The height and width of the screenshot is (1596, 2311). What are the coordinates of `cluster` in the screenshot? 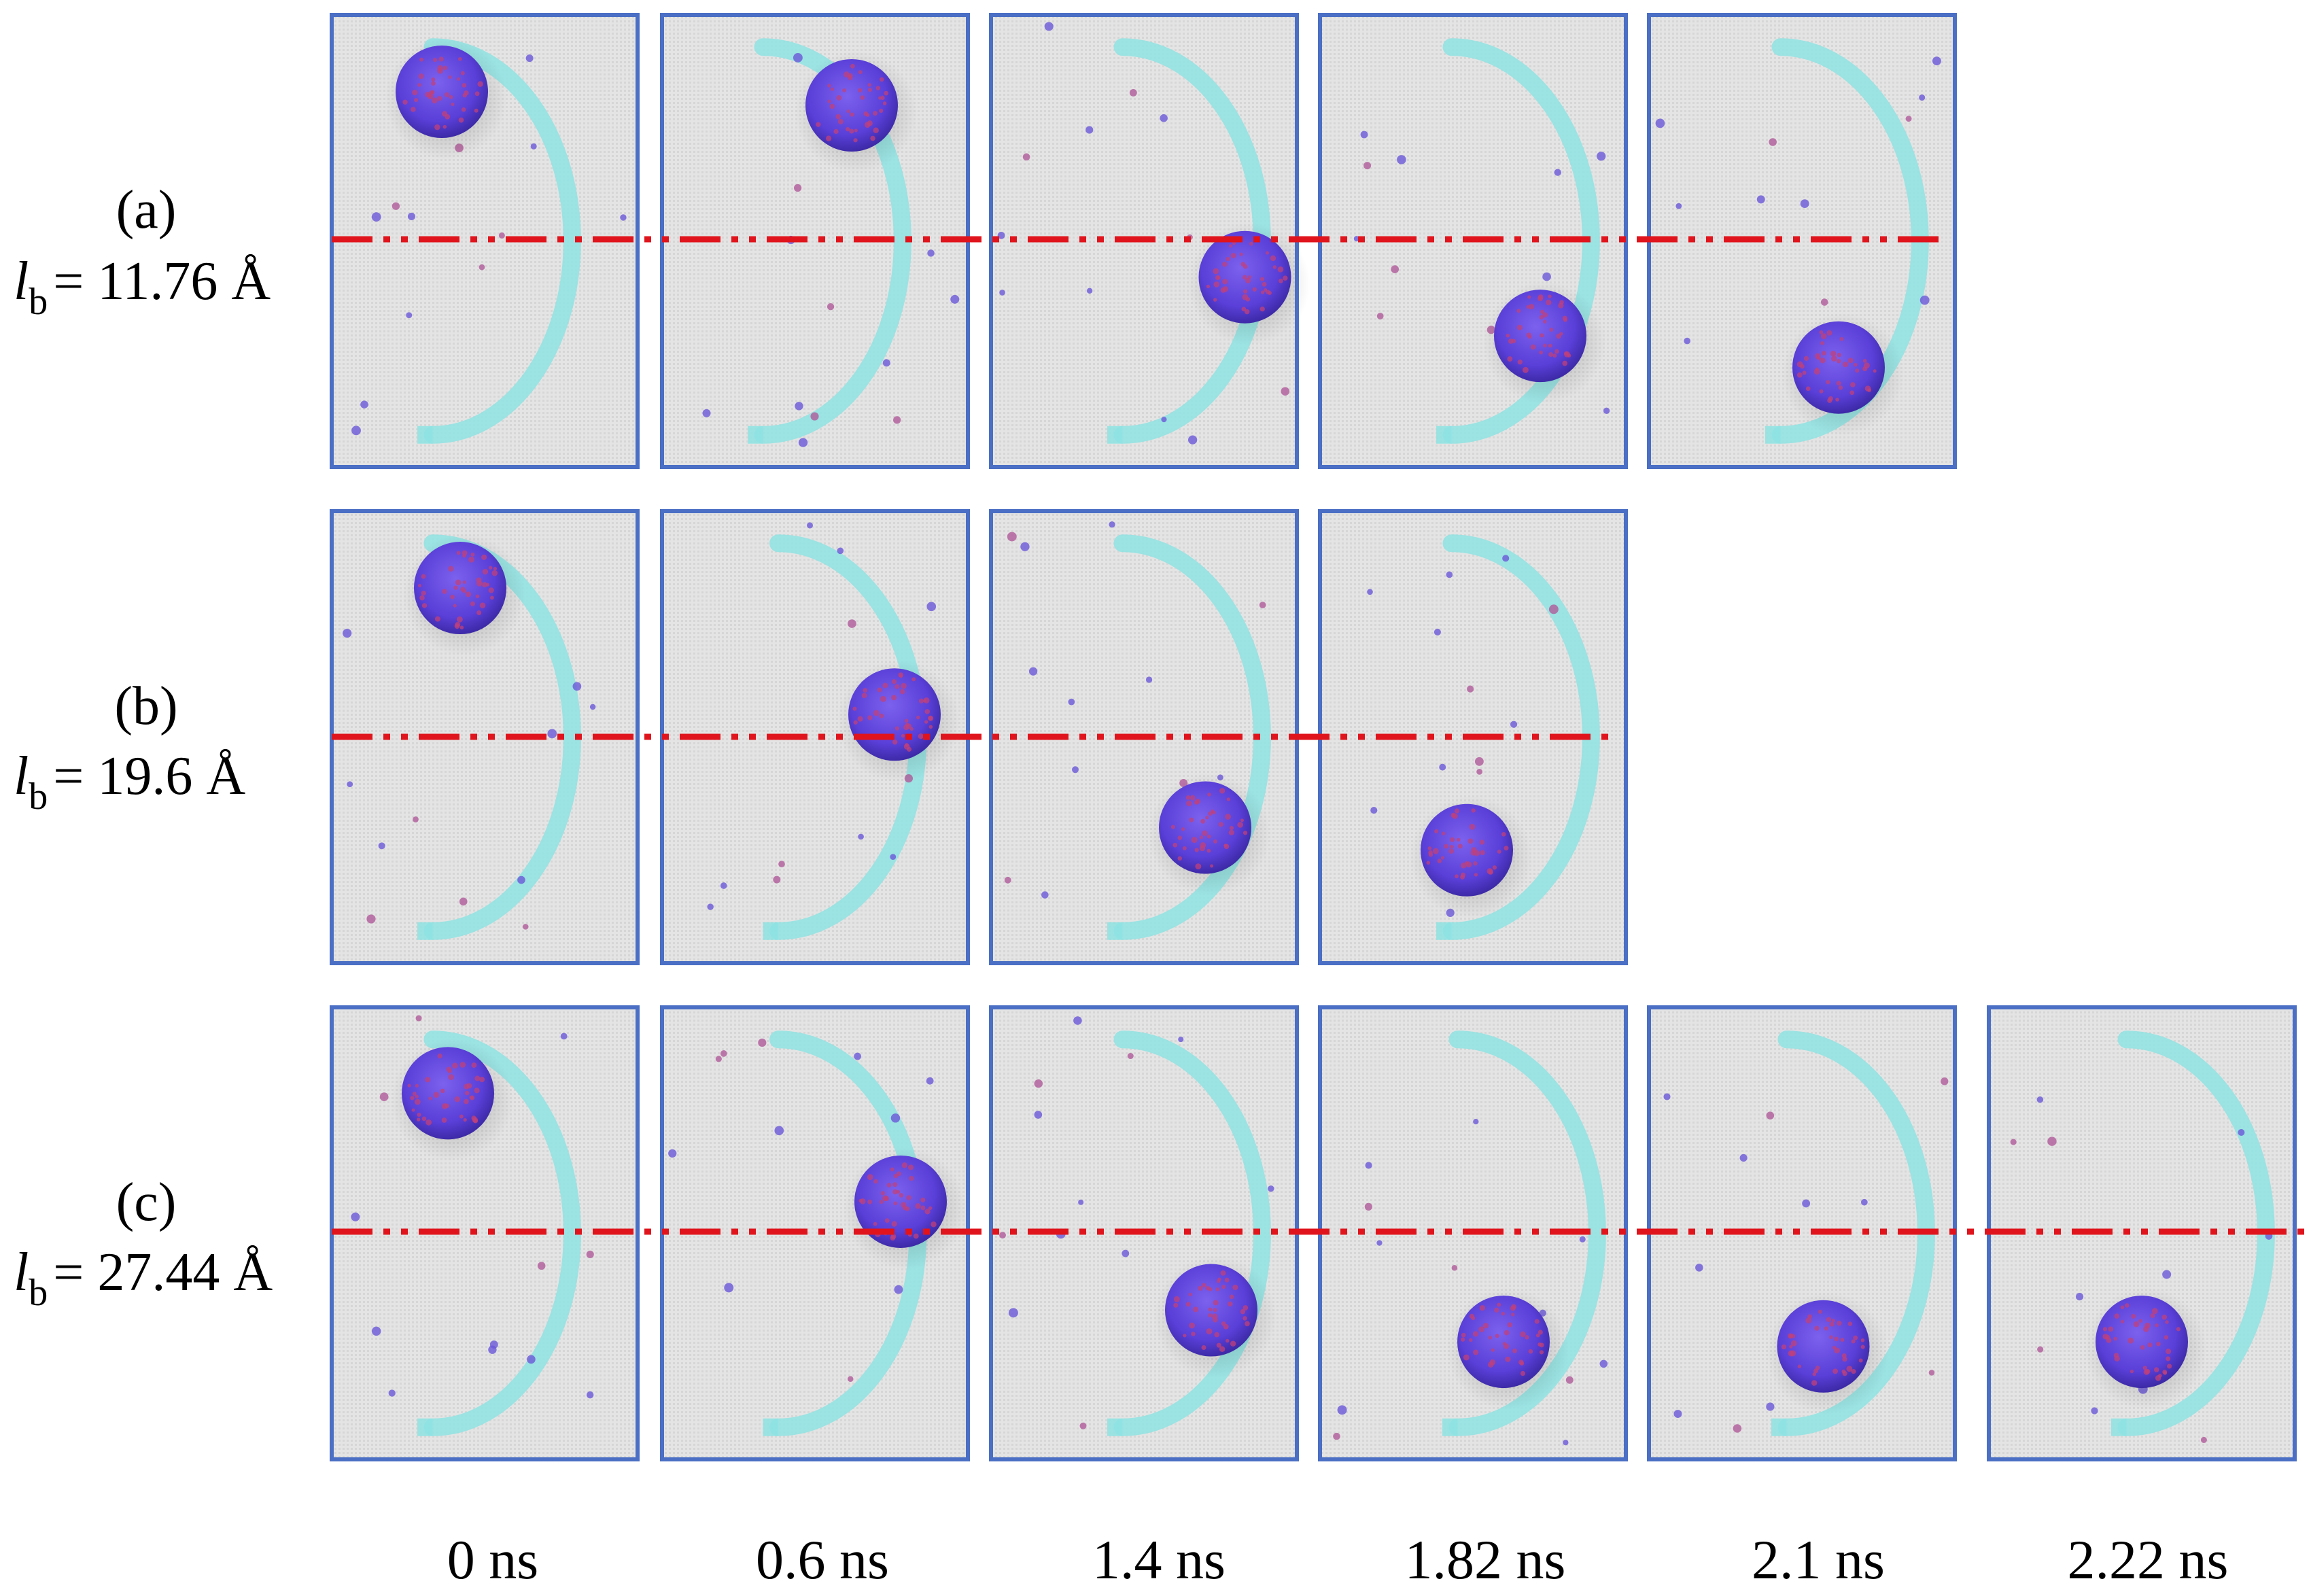 It's located at (442, 92).